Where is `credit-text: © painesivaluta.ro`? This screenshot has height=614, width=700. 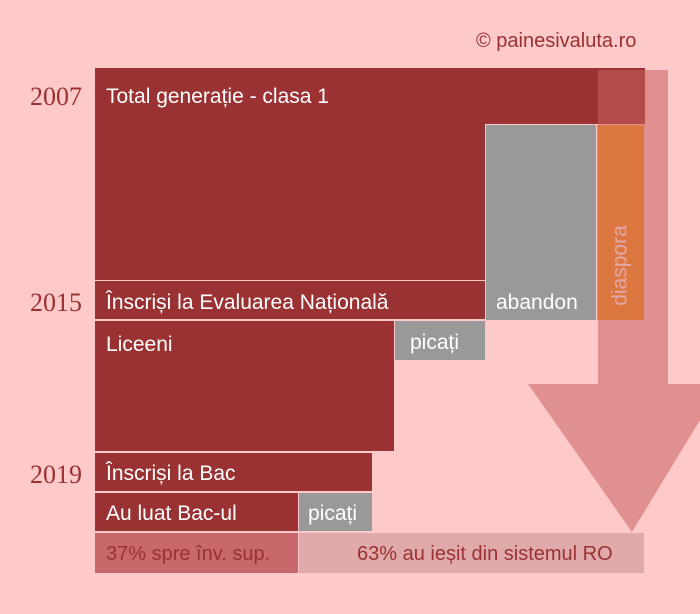 credit-text: © painesivaluta.ro is located at coordinates (556, 41).